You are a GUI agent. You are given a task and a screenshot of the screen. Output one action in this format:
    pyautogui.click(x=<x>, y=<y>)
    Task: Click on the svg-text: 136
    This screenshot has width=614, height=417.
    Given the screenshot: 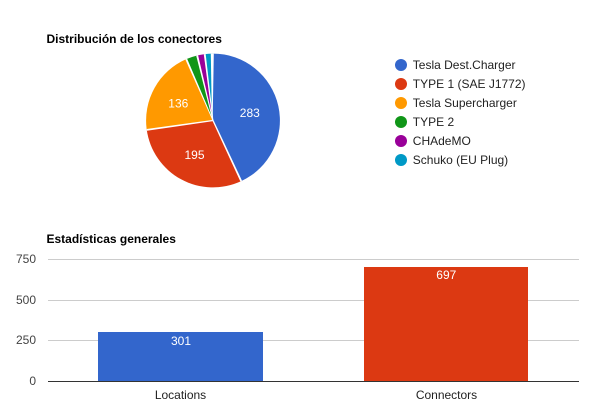 What is the action you would take?
    pyautogui.click(x=178, y=104)
    